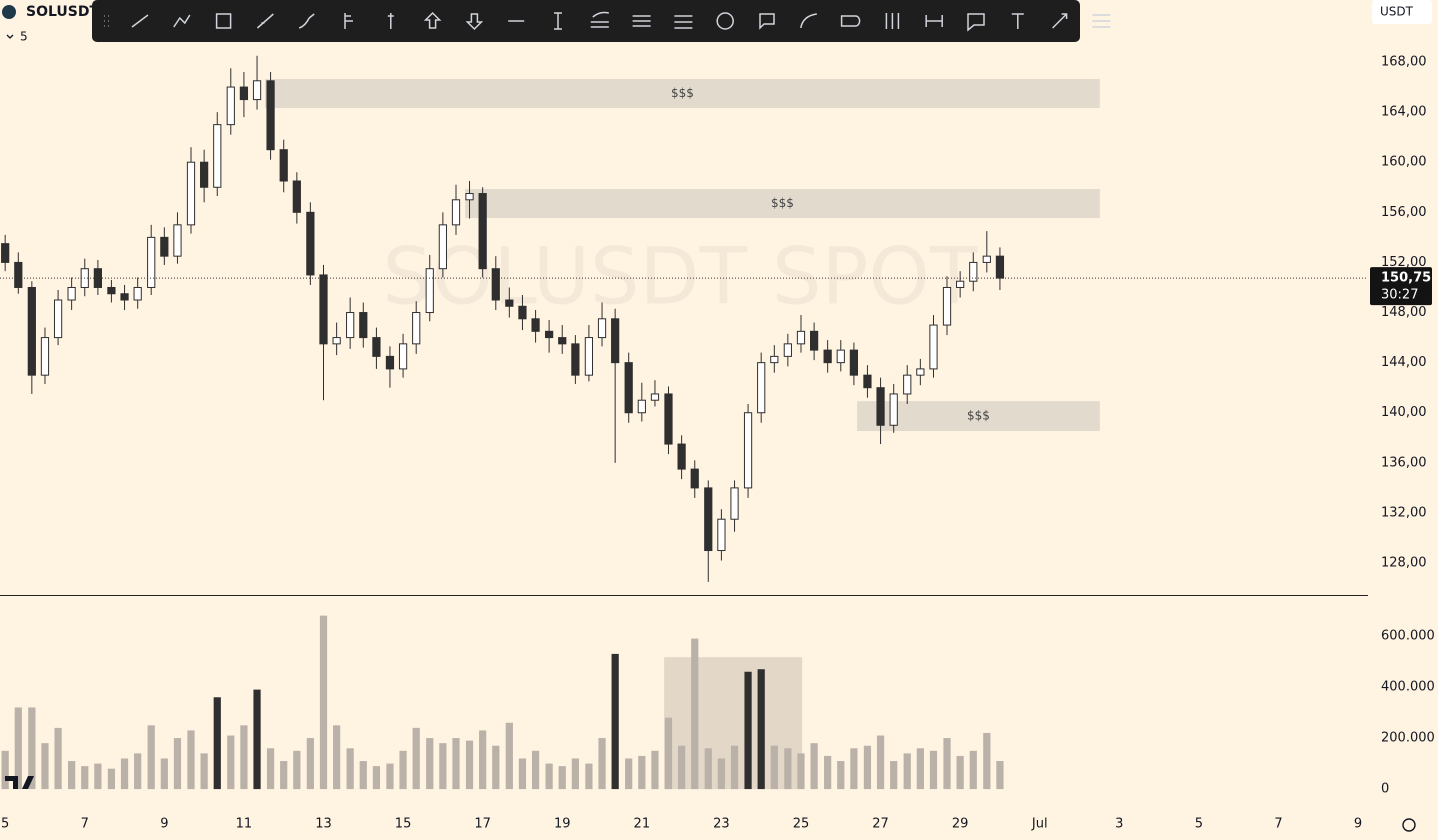  What do you see at coordinates (1404, 262) in the screenshot?
I see `y-tick-label: 152,00` at bounding box center [1404, 262].